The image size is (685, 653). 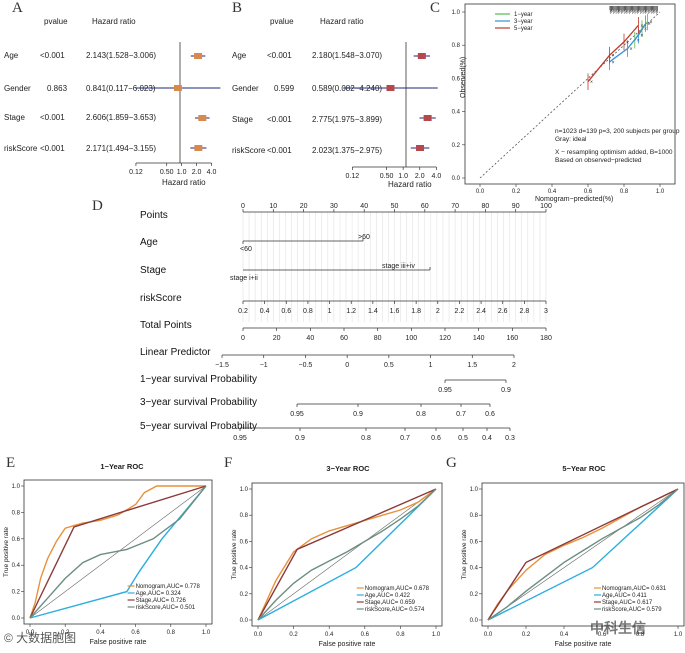 What do you see at coordinates (351, 311) in the screenshot?
I see `nomogram-riskscore-tick-label: 1.2` at bounding box center [351, 311].